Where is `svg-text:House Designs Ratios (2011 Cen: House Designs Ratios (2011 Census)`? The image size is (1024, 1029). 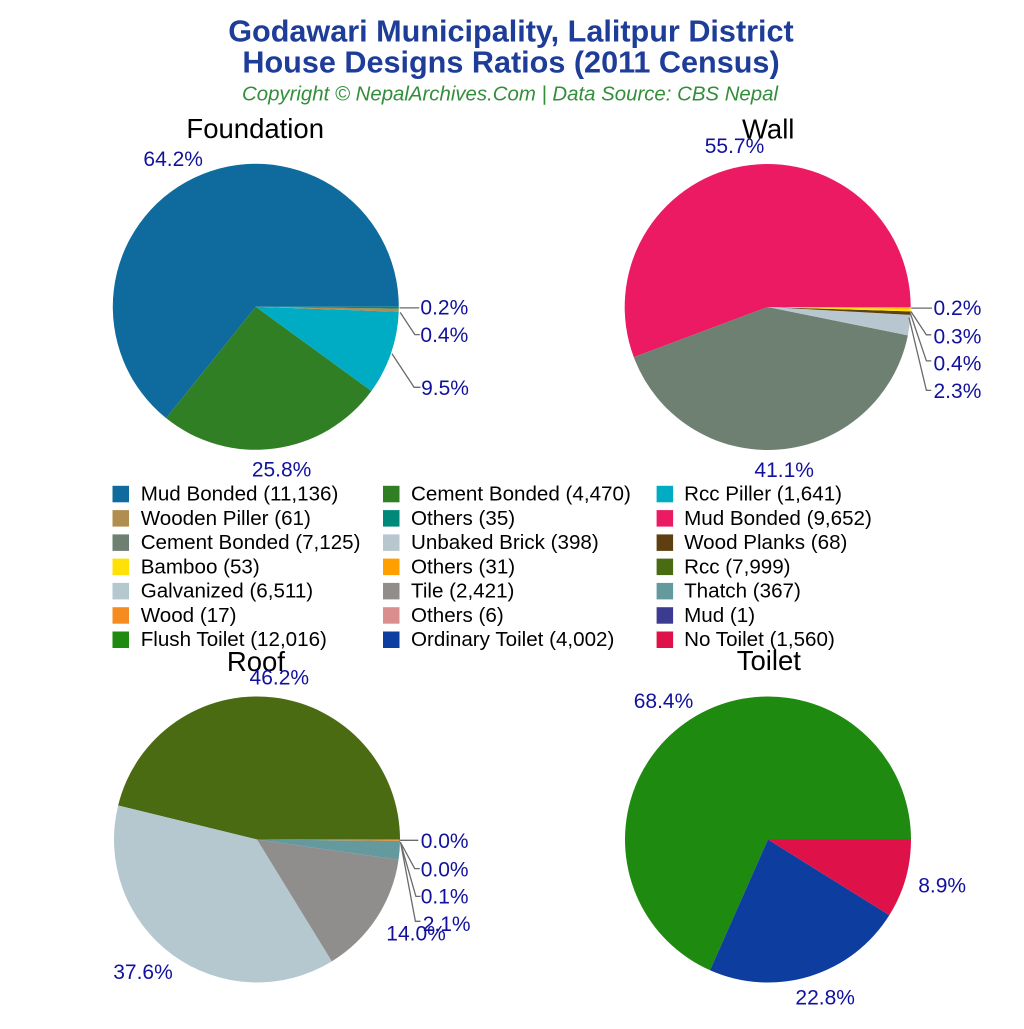 svg-text:House Designs Ratios (2011 Cen: House Designs Ratios (2011 Census) is located at coordinates (510, 62).